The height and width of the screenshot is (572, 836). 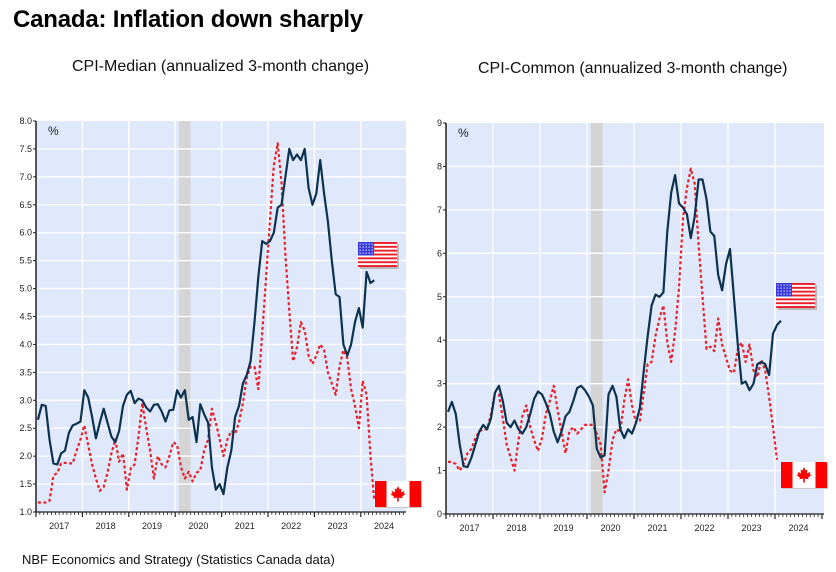 What do you see at coordinates (25, 484) in the screenshot?
I see `y-tick-label: 1.5` at bounding box center [25, 484].